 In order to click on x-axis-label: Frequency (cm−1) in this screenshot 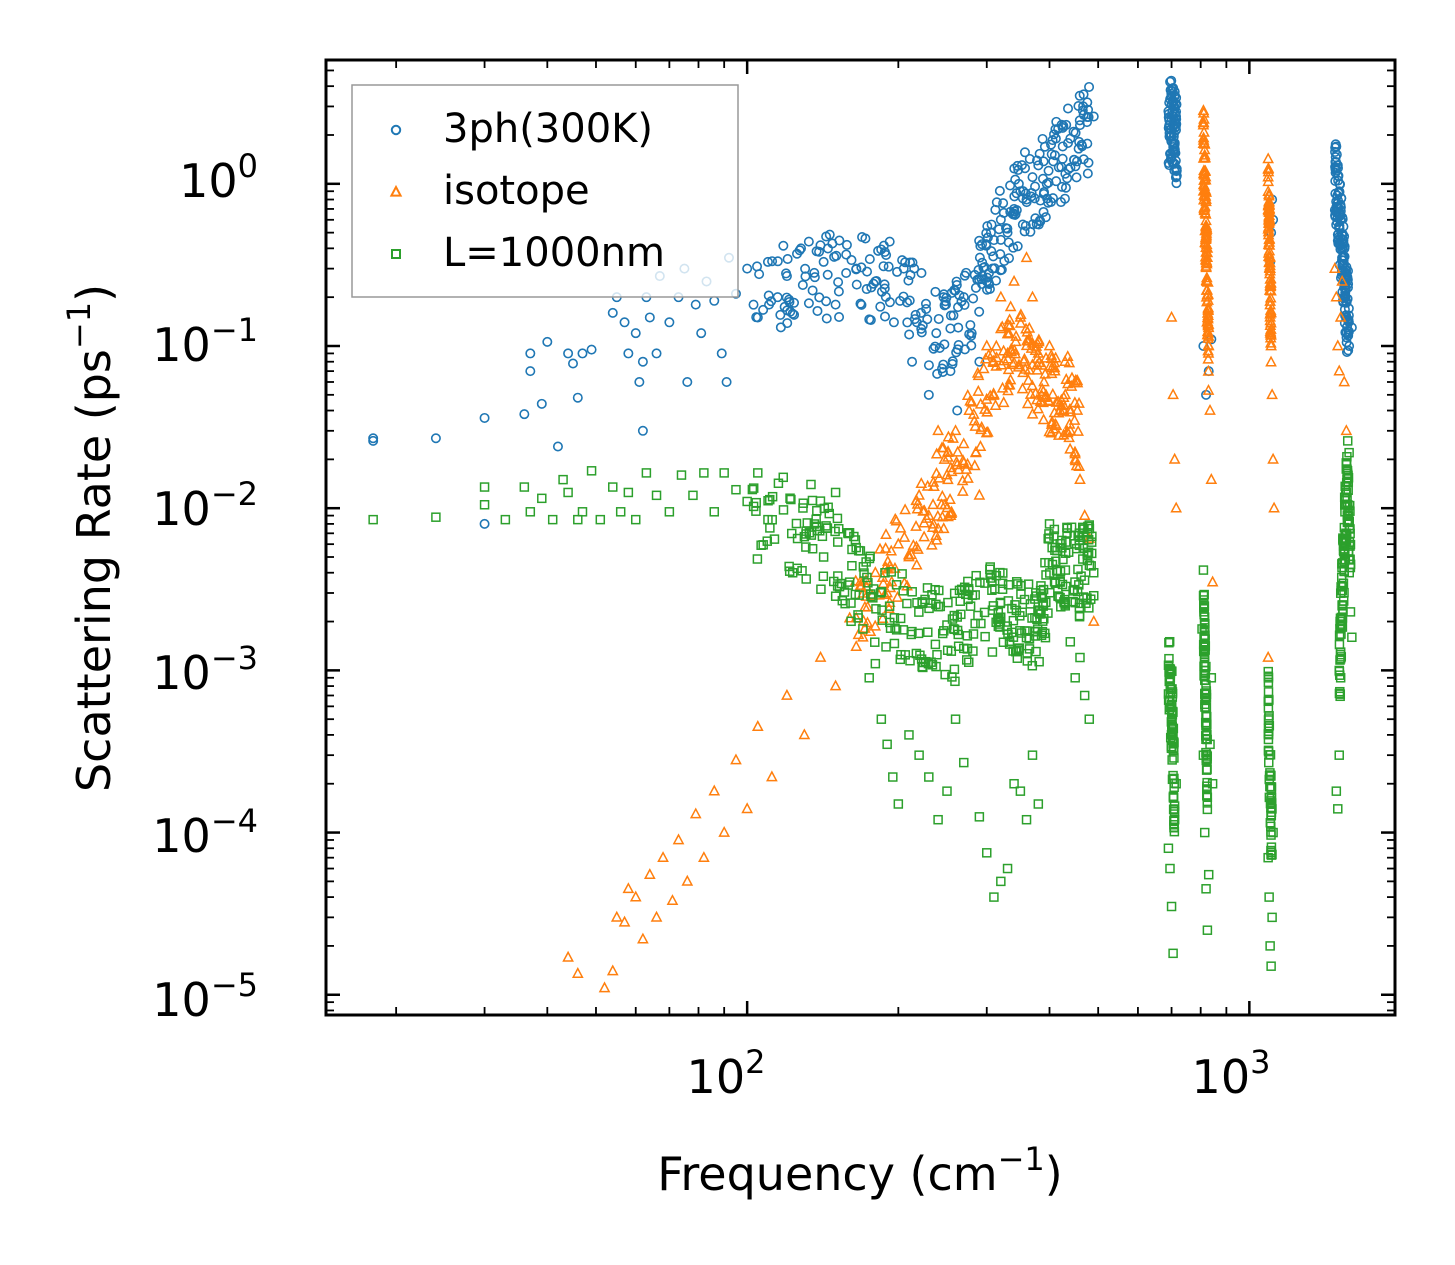, I will do `click(859, 1170)`.